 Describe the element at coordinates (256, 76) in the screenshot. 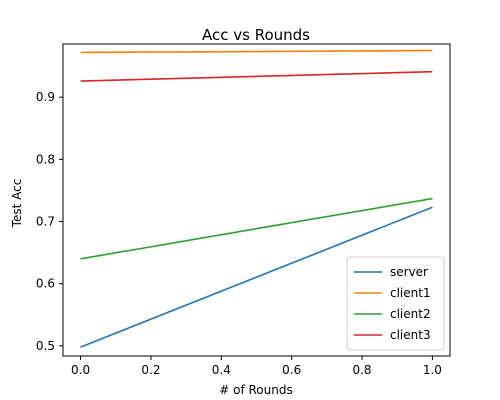

I see `series-line-client3` at that location.